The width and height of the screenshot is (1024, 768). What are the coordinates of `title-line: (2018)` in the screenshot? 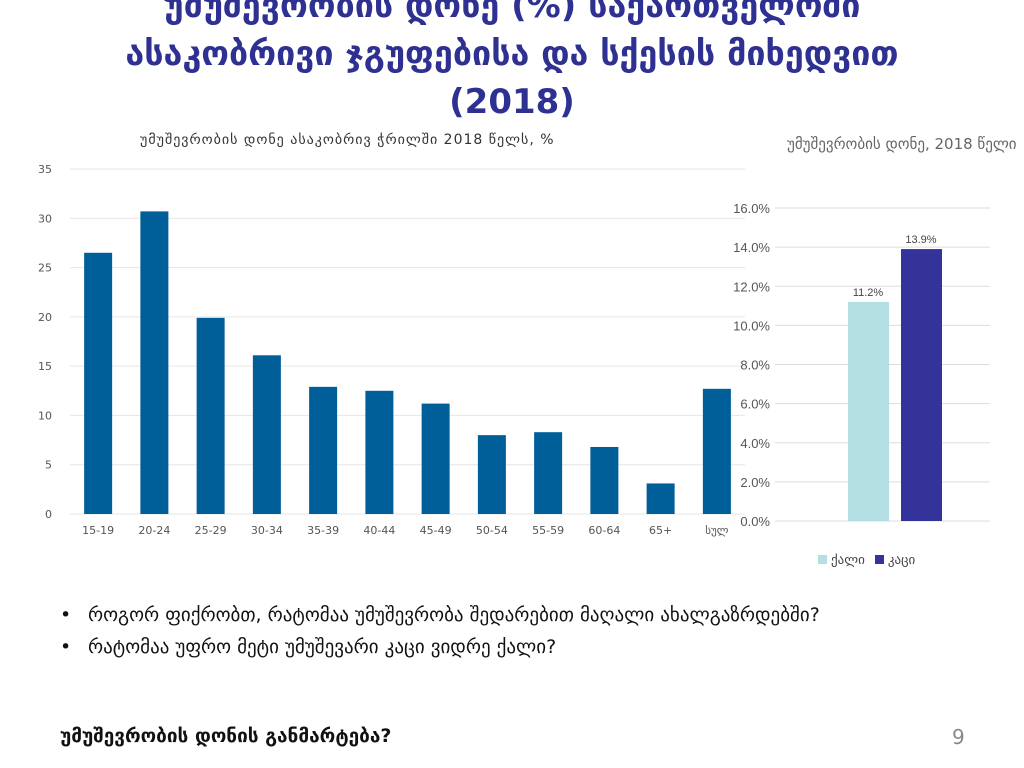 It's located at (512, 102).